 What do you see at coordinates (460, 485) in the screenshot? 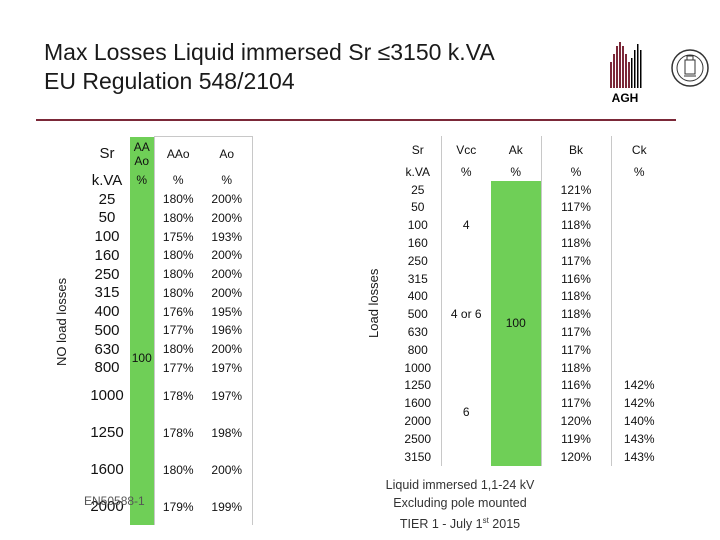
I see `footnote-line-1: Liquid immersed 1,1-24 kV` at bounding box center [460, 485].